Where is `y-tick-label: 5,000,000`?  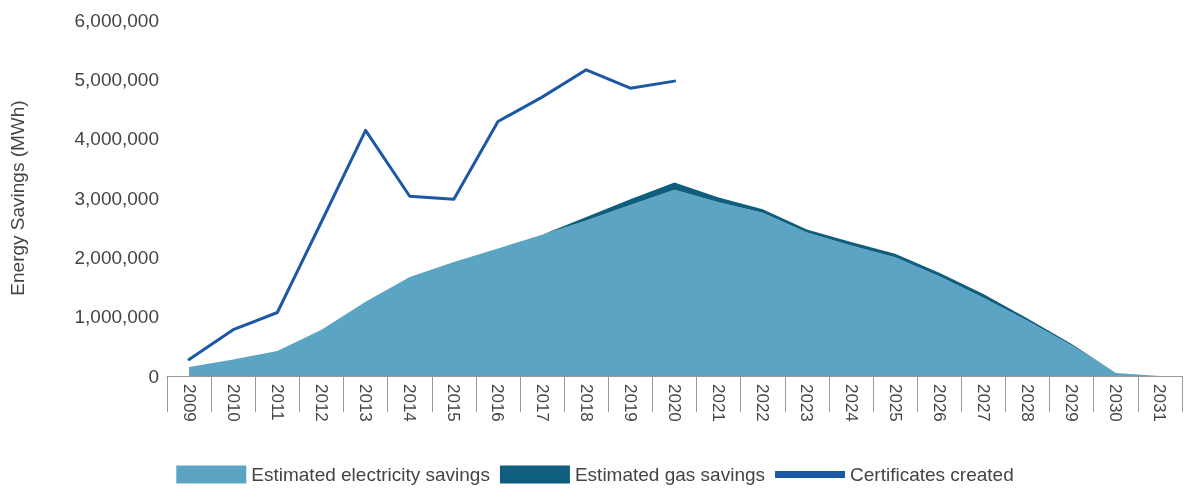
y-tick-label: 5,000,000 is located at coordinates (116, 79).